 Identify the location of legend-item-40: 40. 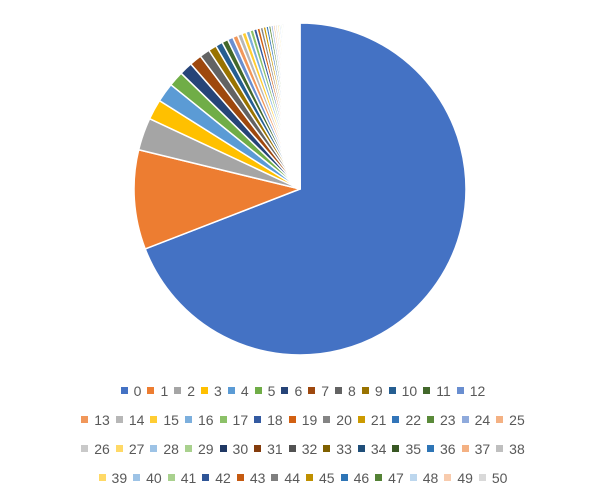
(147, 478).